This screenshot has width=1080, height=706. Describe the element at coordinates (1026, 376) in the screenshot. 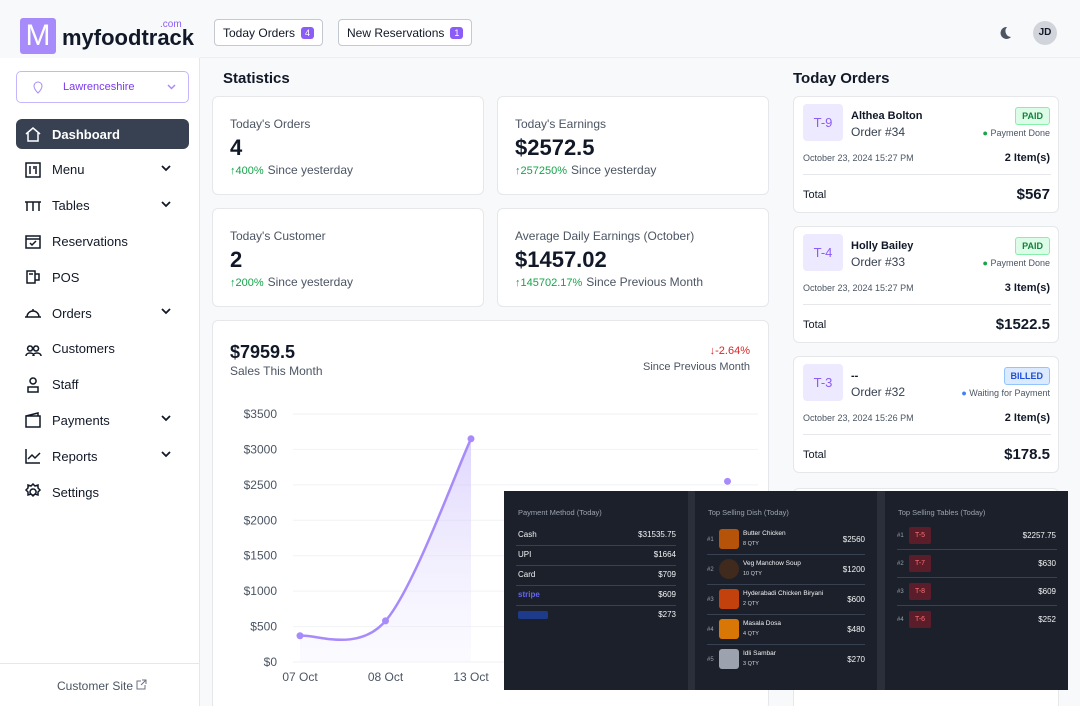

I see `status-badge: BILLED` at that location.